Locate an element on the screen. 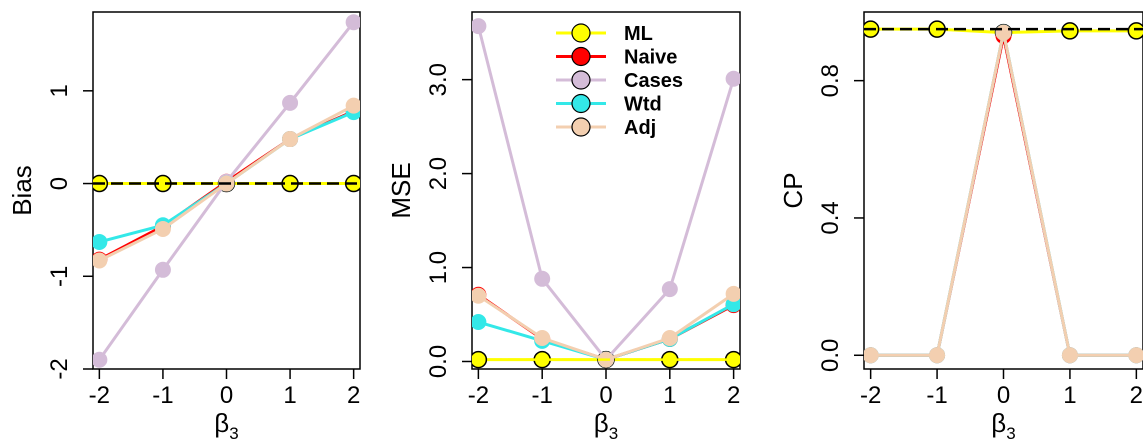 This screenshot has width=1143, height=445. y-axis-title: Bias is located at coordinates (22, 190).